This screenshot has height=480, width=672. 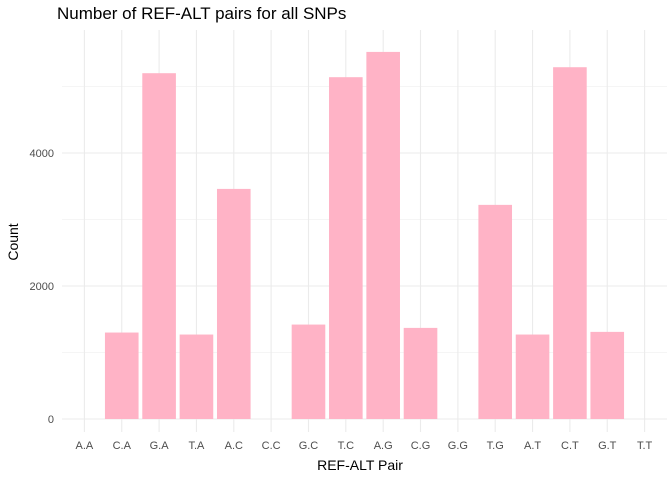 What do you see at coordinates (234, 446) in the screenshot?
I see `x-tick-label: A.C` at bounding box center [234, 446].